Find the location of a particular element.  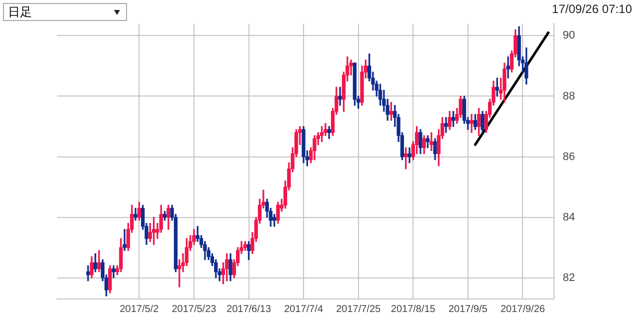

x-tick-label: 2017/5/2 is located at coordinates (140, 309).